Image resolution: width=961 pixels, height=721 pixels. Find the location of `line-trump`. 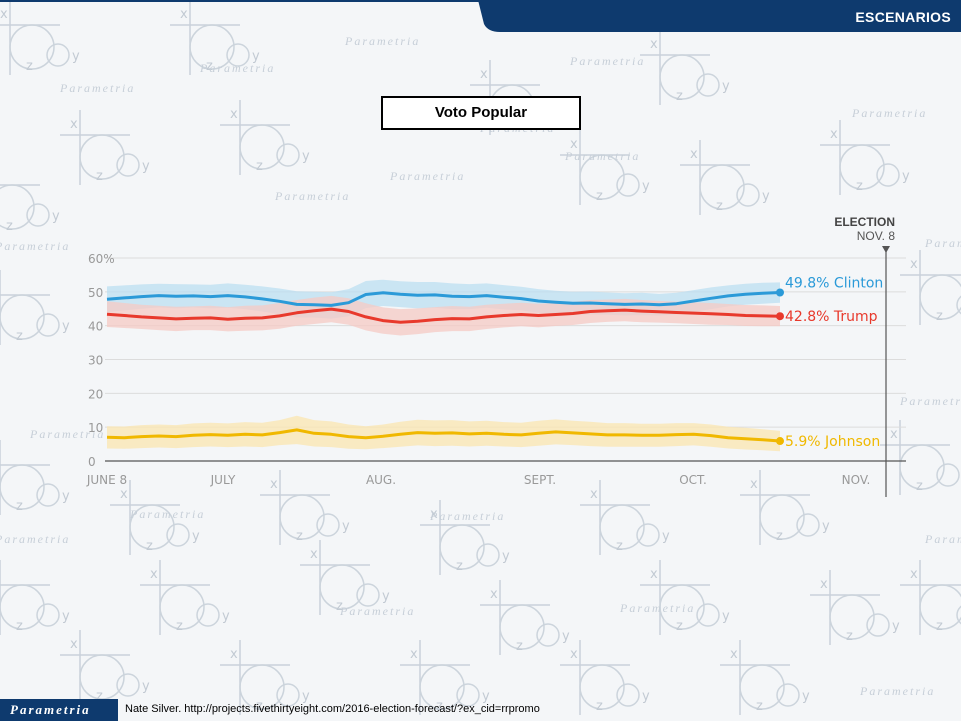

line-trump is located at coordinates (443, 315).